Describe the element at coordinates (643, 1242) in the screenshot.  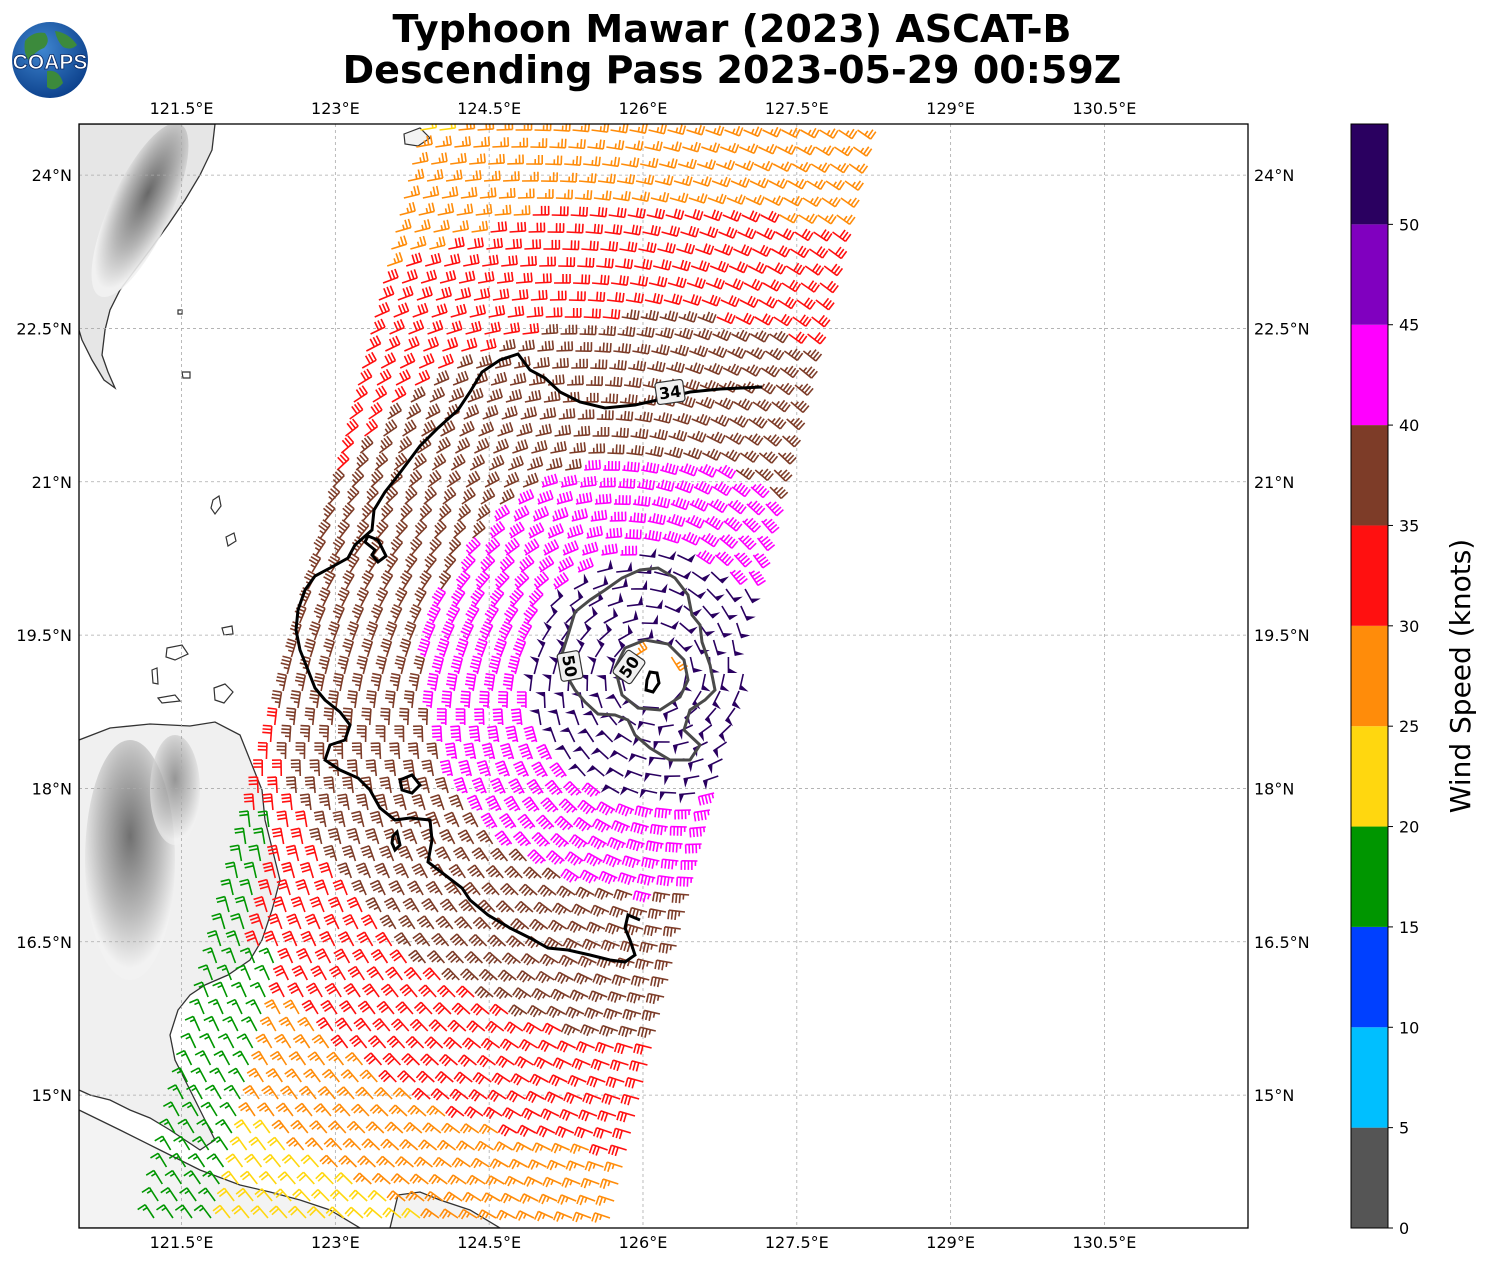
I see `lon-tick-label-bottom: 126°E` at that location.